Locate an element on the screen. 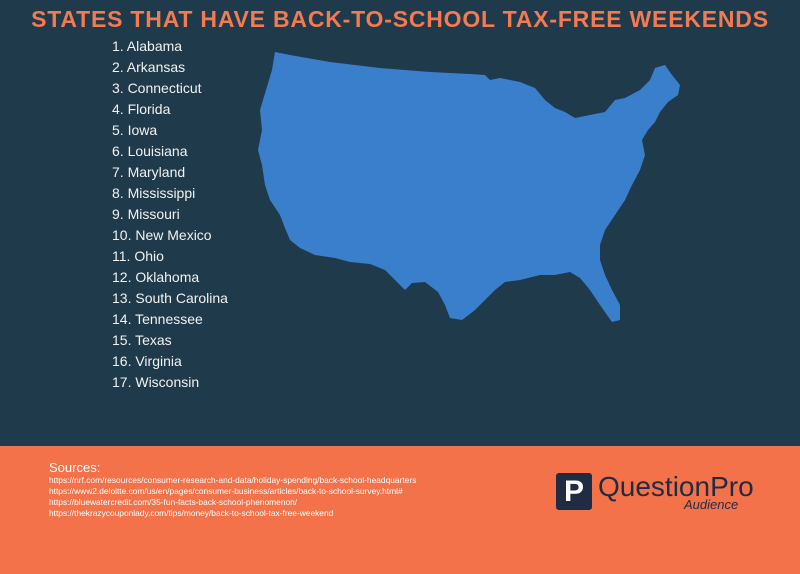  state-item: 13. South Carolina is located at coordinates (170, 298).